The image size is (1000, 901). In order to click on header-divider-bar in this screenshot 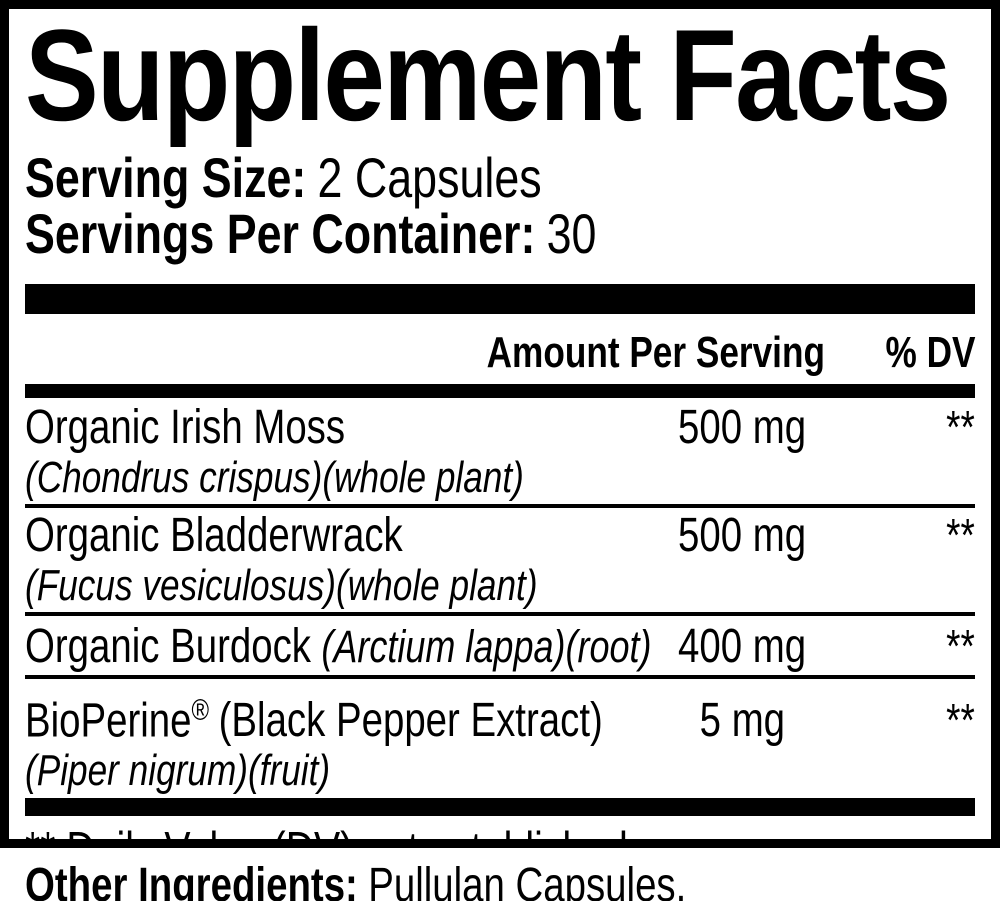, I will do `click(500, 390)`.